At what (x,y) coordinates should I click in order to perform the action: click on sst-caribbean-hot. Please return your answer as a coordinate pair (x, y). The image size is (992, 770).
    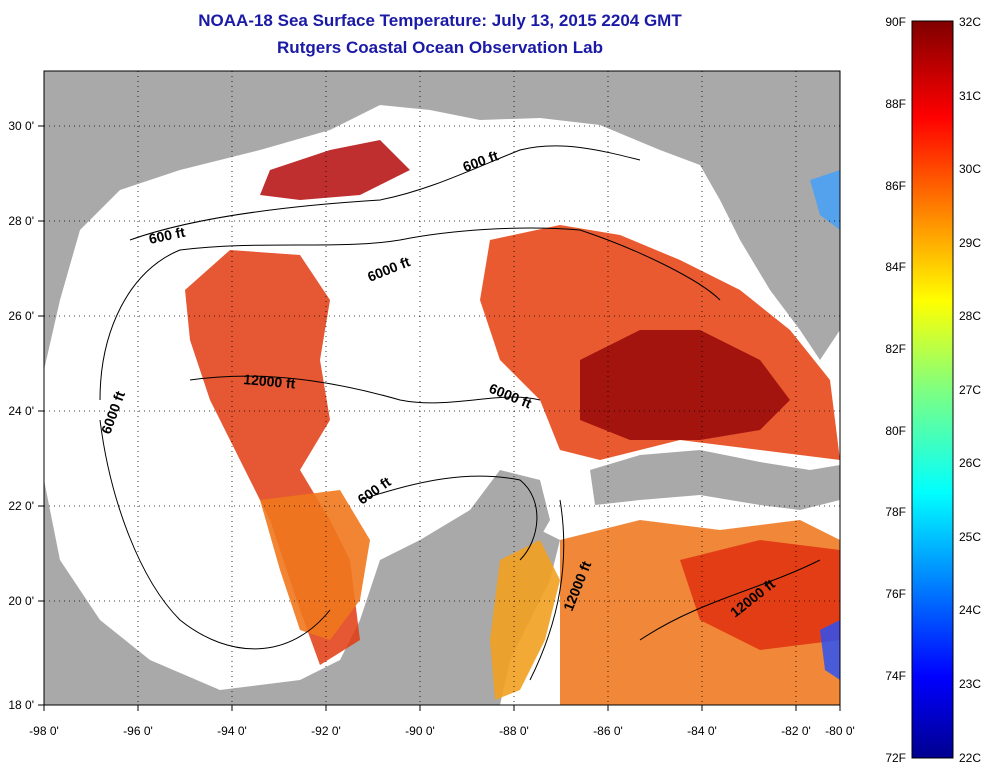
    Looking at the image, I should click on (760, 595).